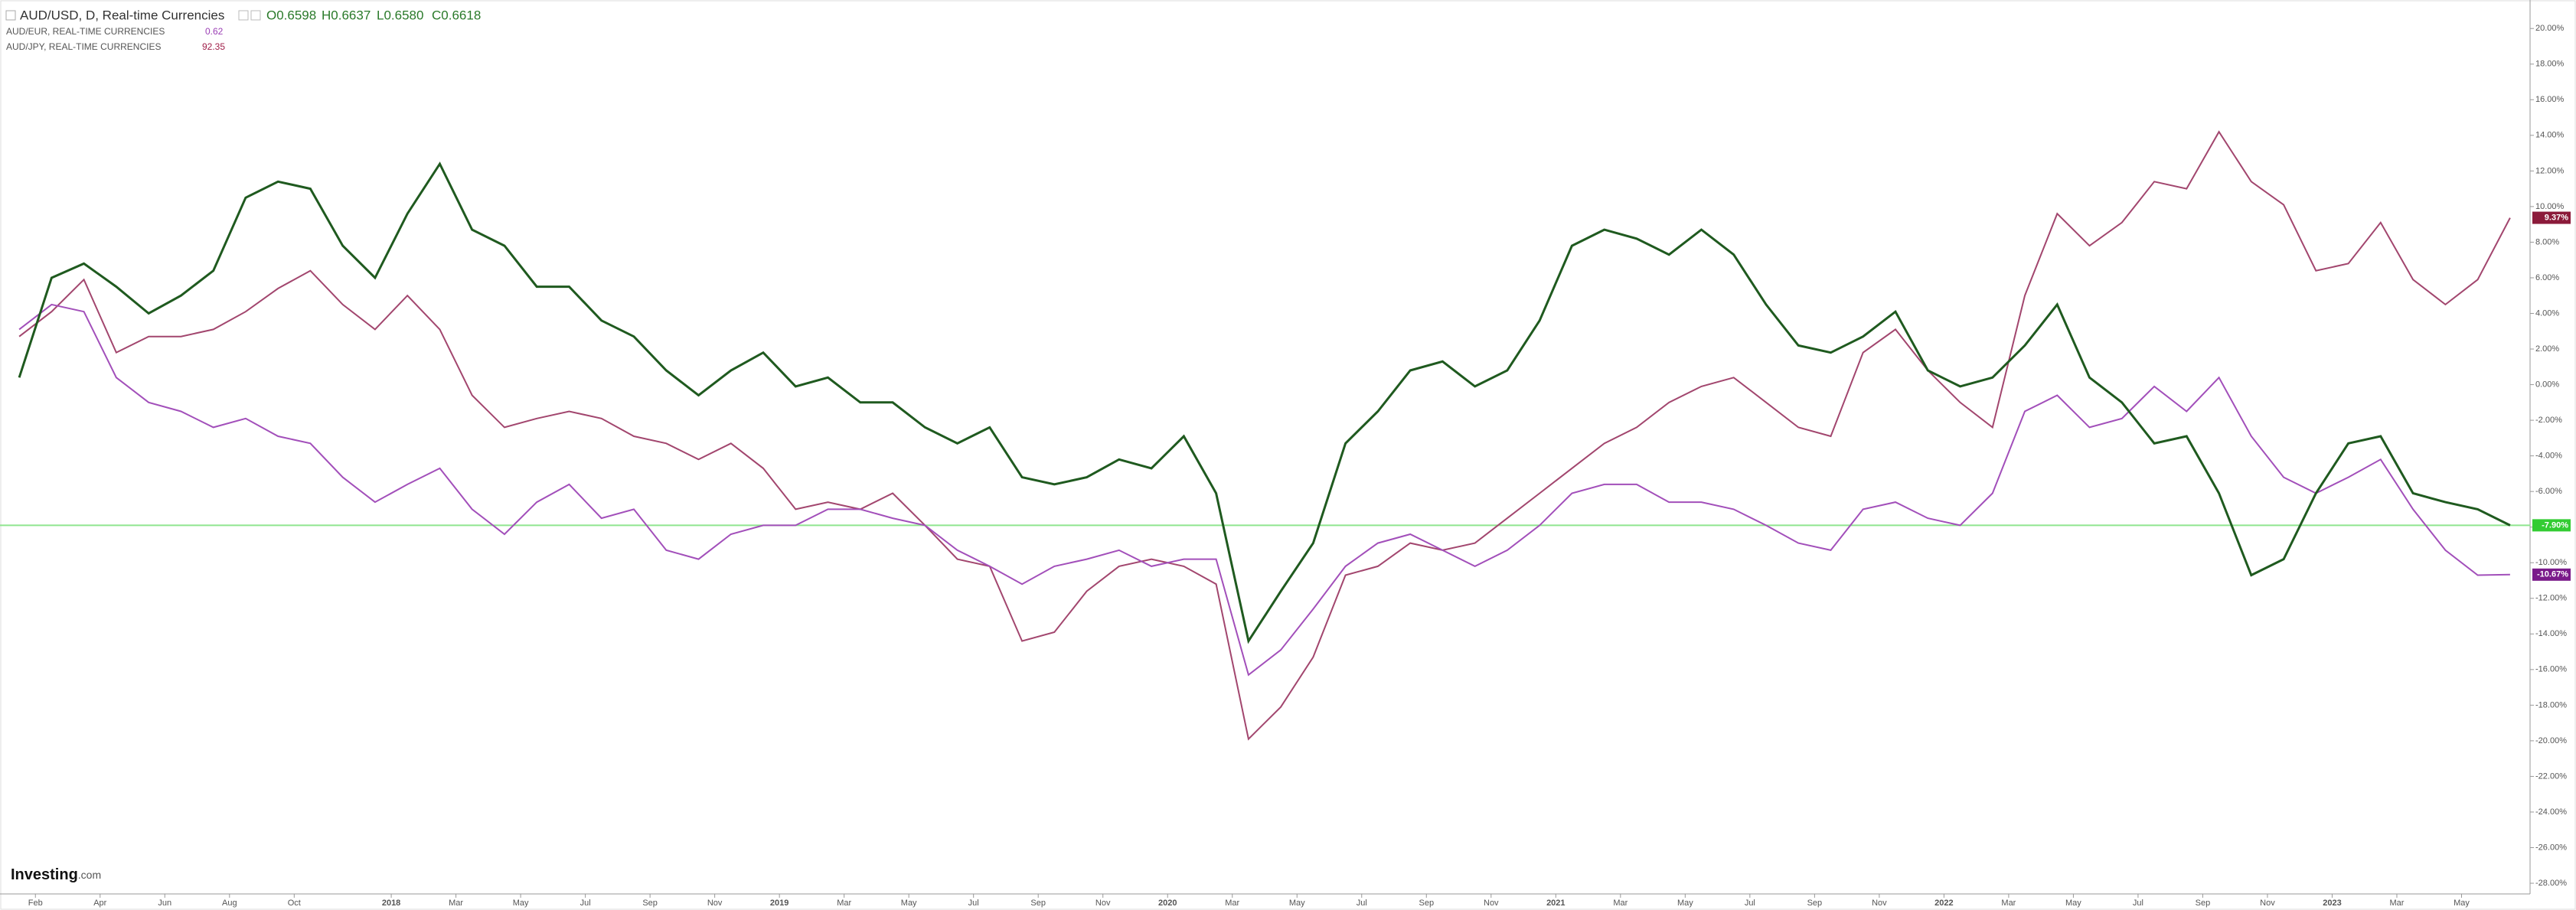 This screenshot has height=910, width=2576. What do you see at coordinates (2551, 704) in the screenshot?
I see `y-tick-label: -18.00%` at bounding box center [2551, 704].